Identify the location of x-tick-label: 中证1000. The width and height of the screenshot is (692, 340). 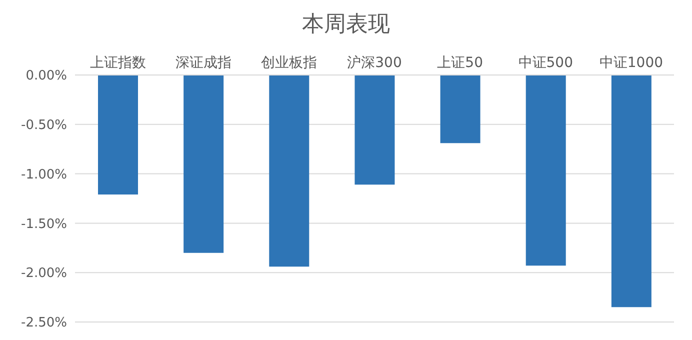
(631, 63).